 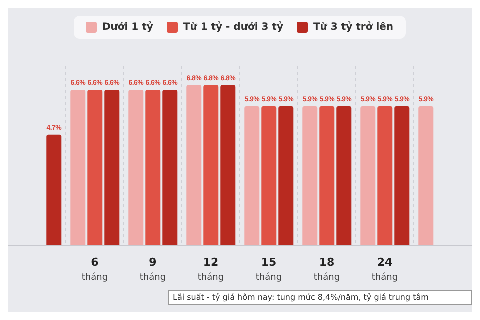 What do you see at coordinates (269, 269) in the screenshot?
I see `x-tick-label: 15 tháng` at bounding box center [269, 269].